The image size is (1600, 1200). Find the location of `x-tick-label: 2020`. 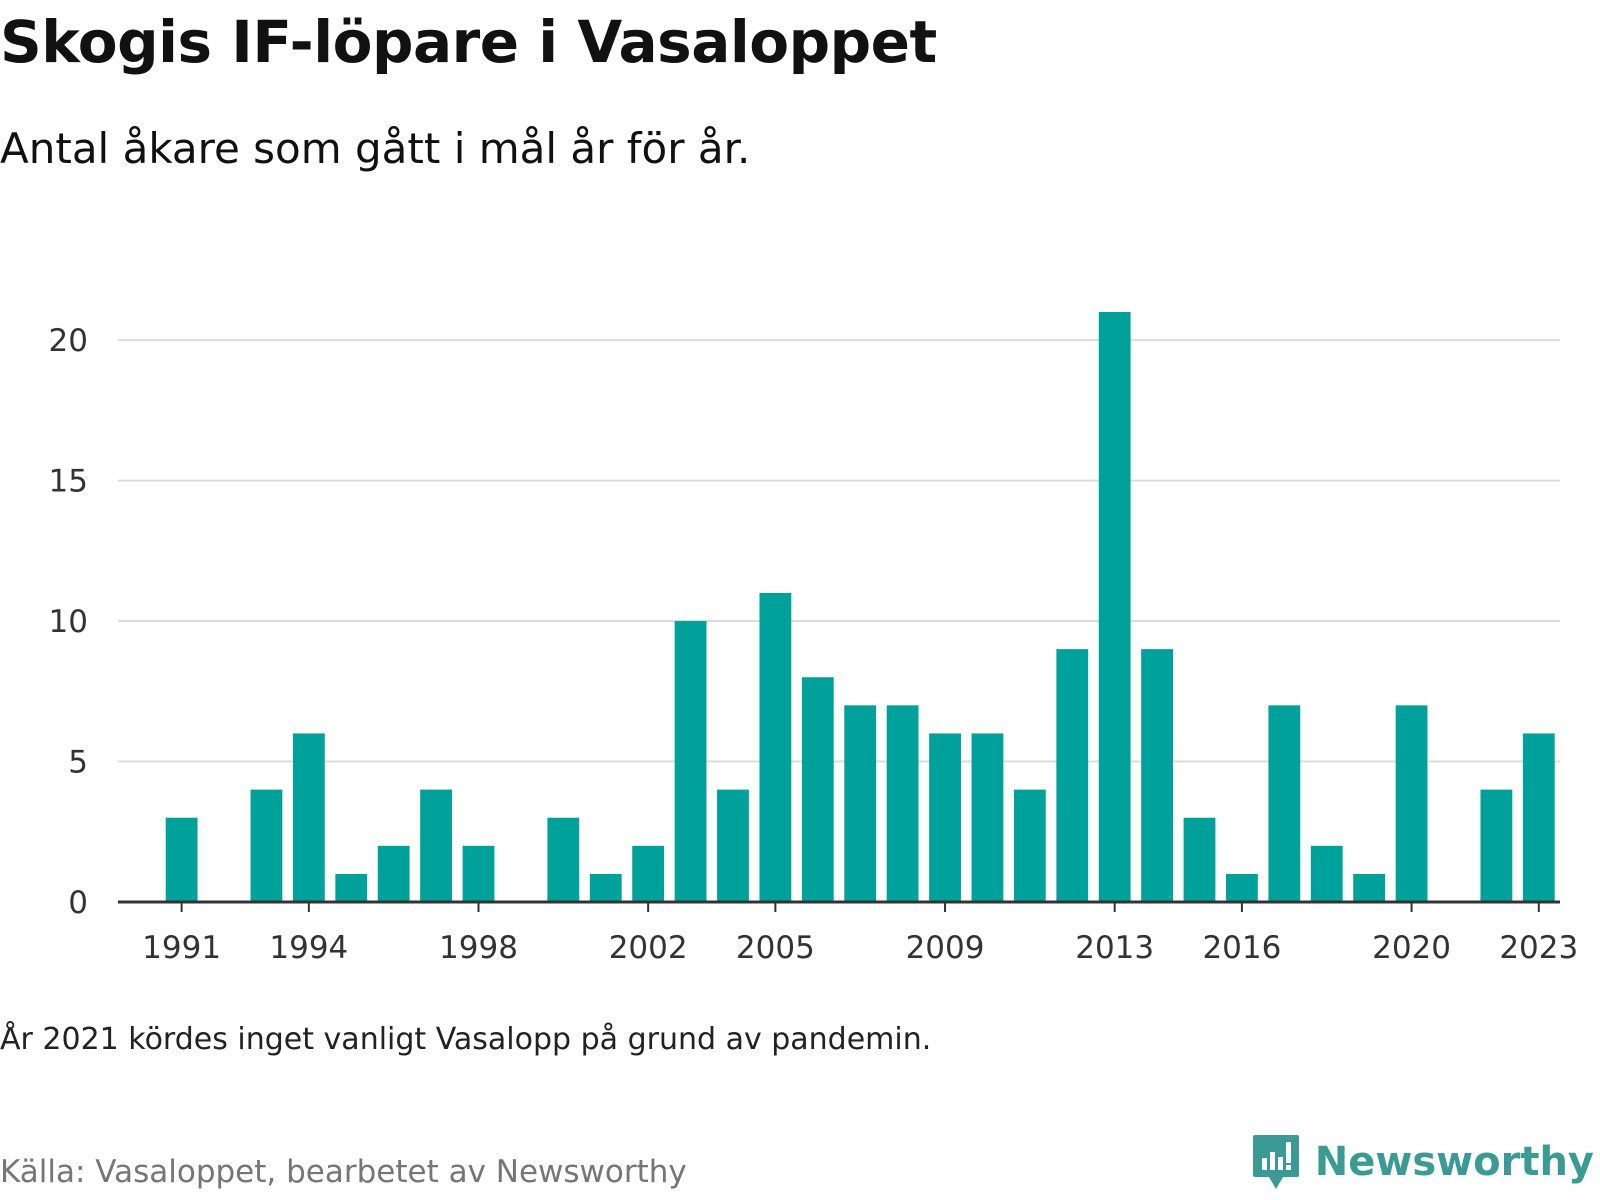

x-tick-label: 2020 is located at coordinates (1411, 948).